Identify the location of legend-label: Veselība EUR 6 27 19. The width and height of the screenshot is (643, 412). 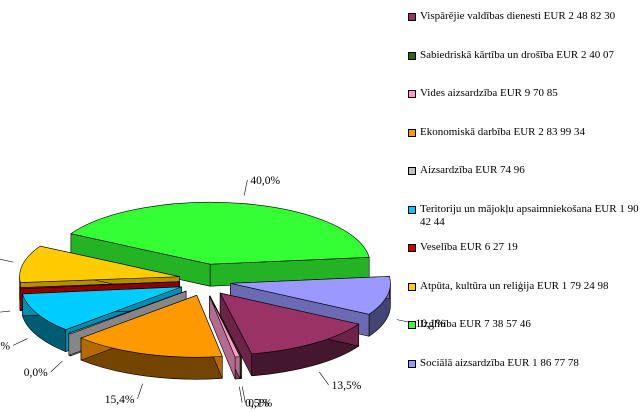
(469, 247).